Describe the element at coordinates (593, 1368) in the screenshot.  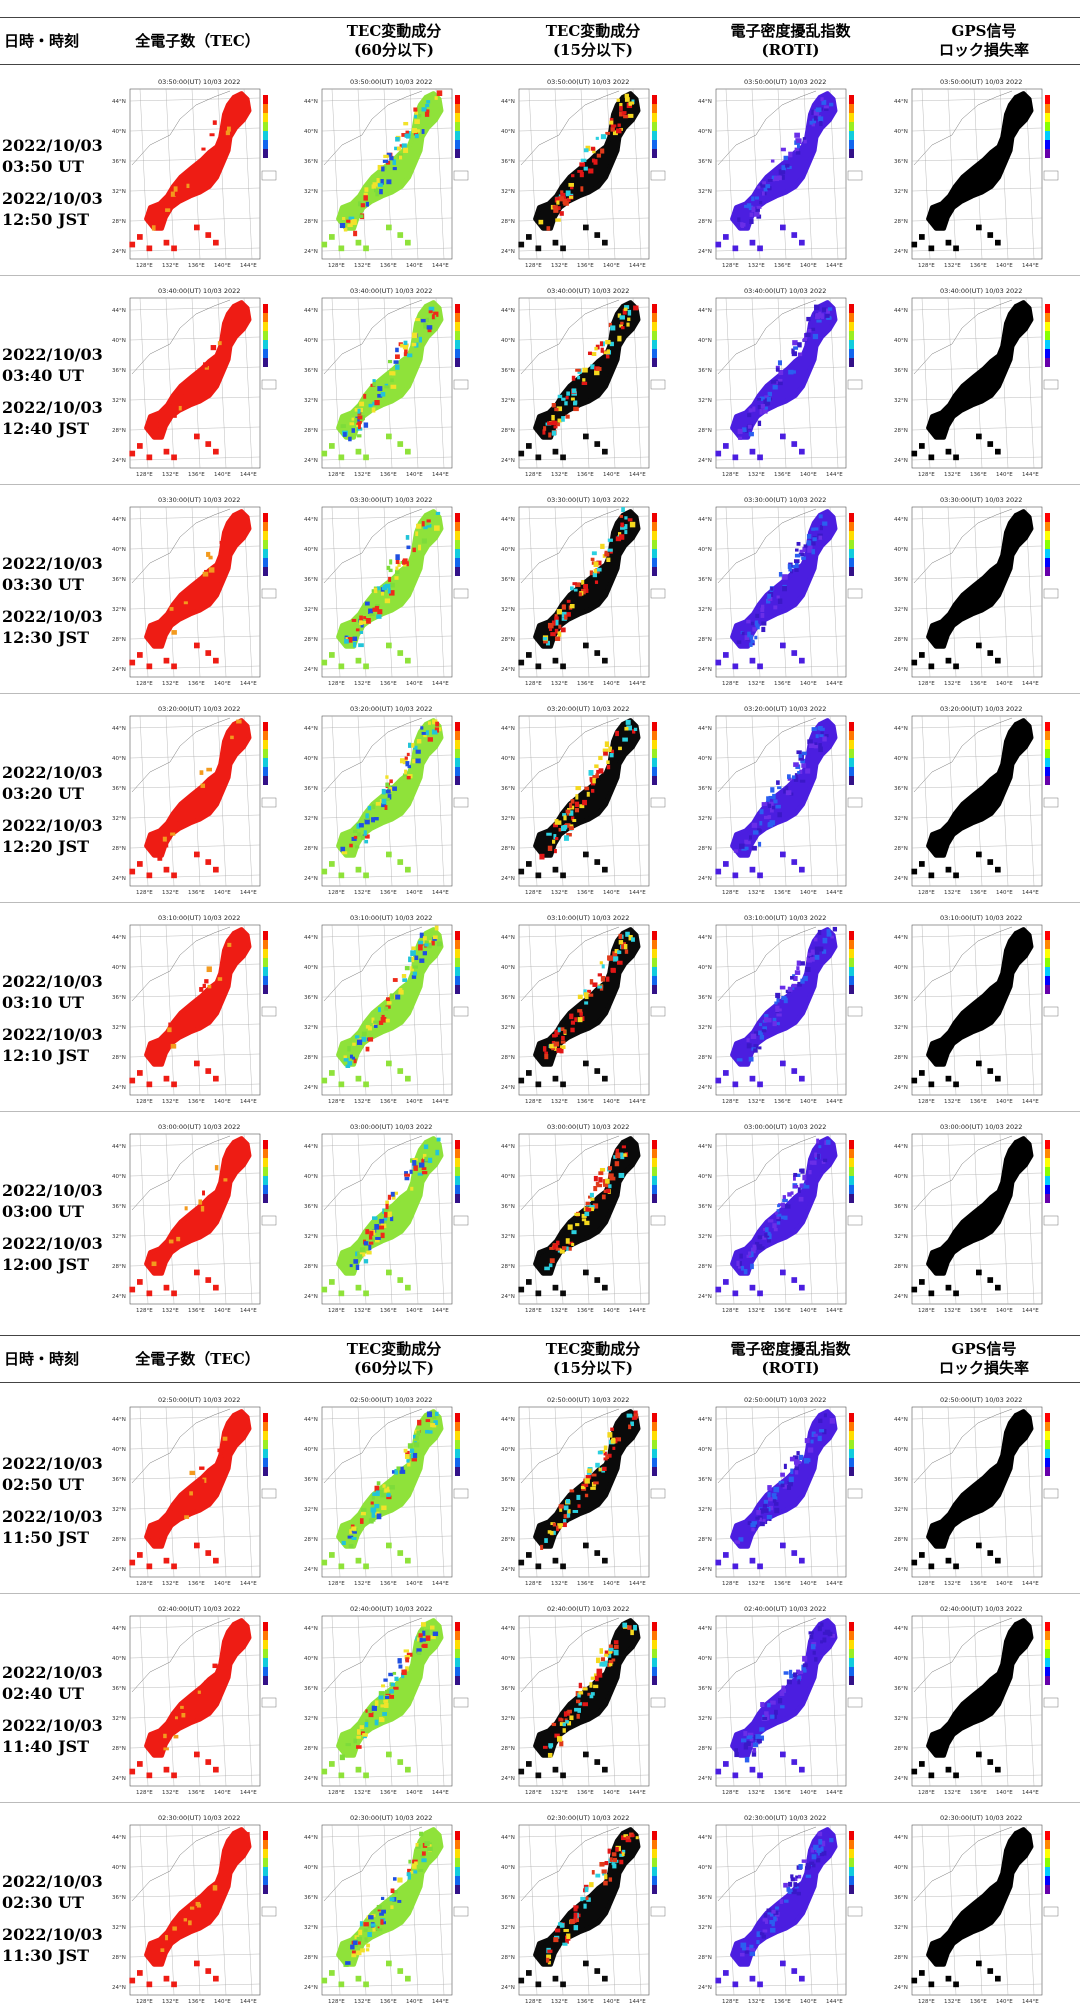
I see `header-col3-line: (15分以下)` at that location.